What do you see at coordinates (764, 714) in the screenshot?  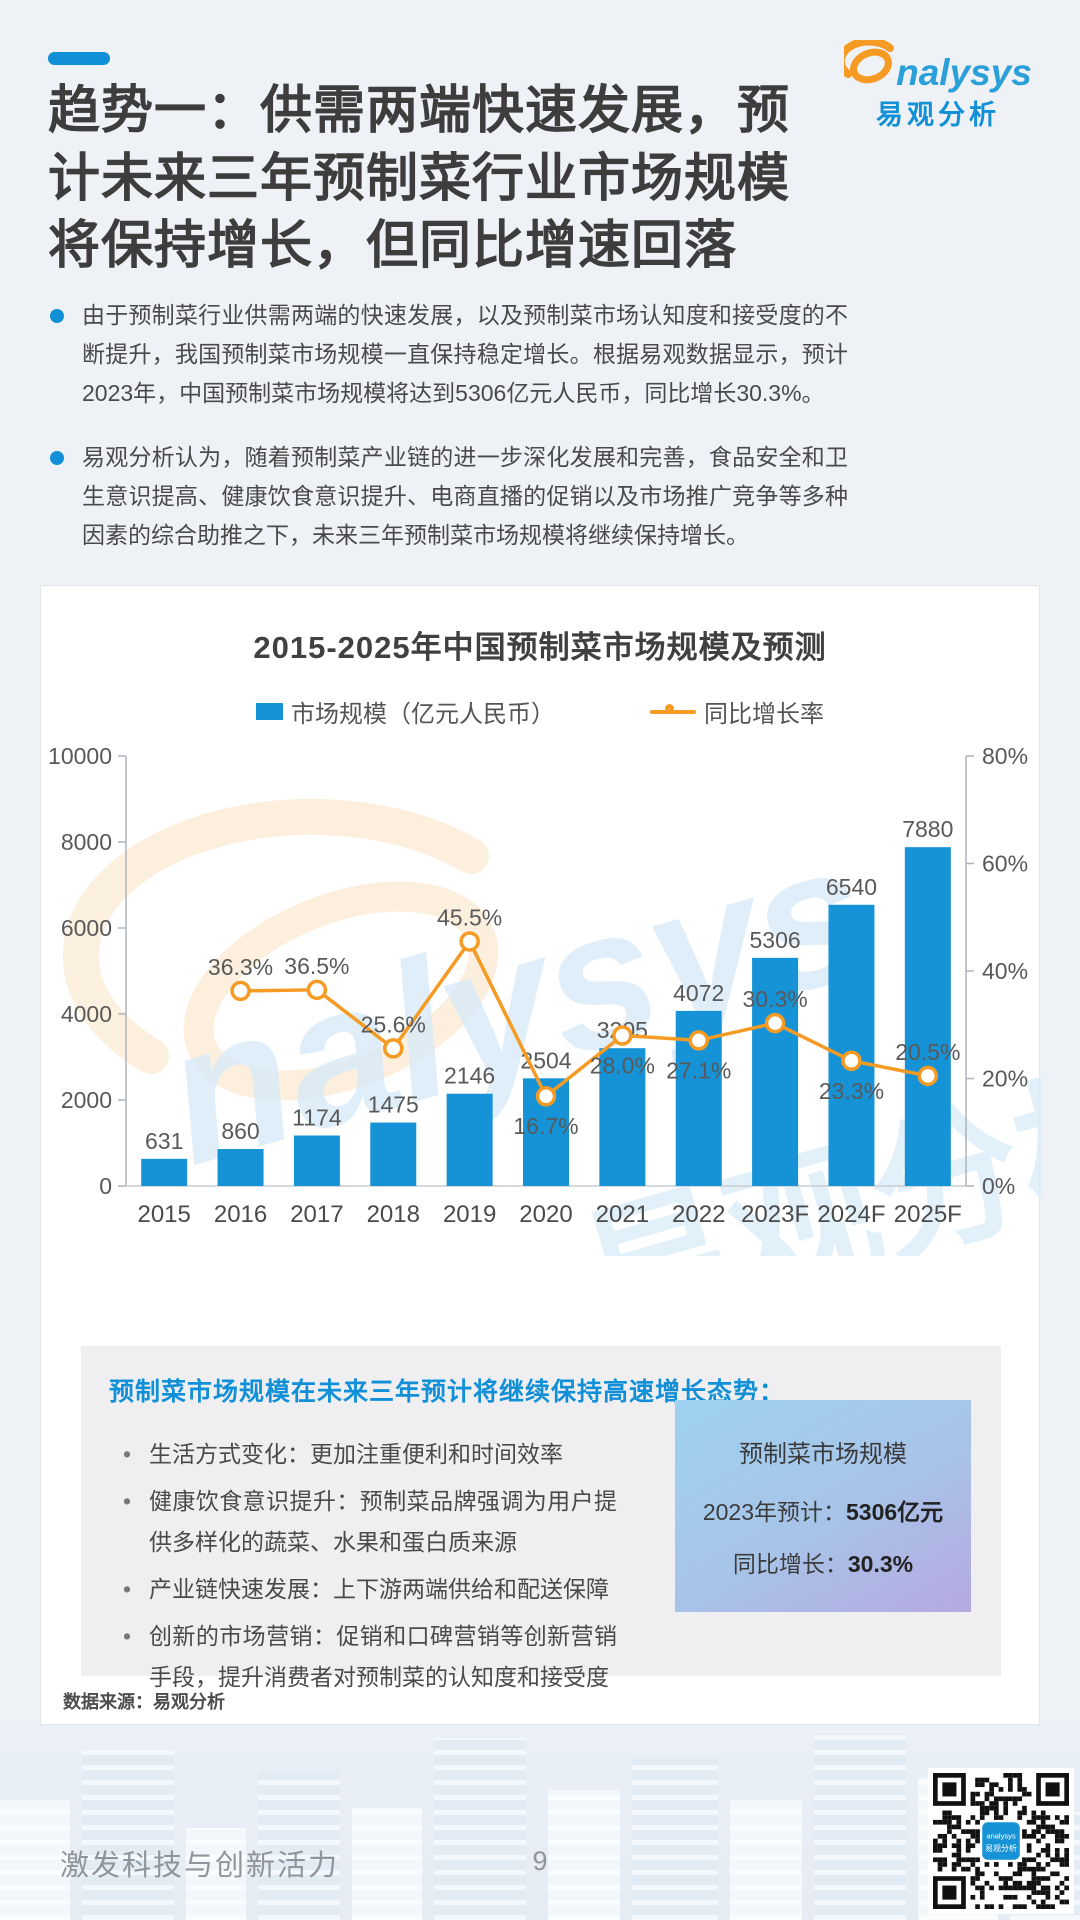 I see `legend-line-label: 同比增长率` at bounding box center [764, 714].